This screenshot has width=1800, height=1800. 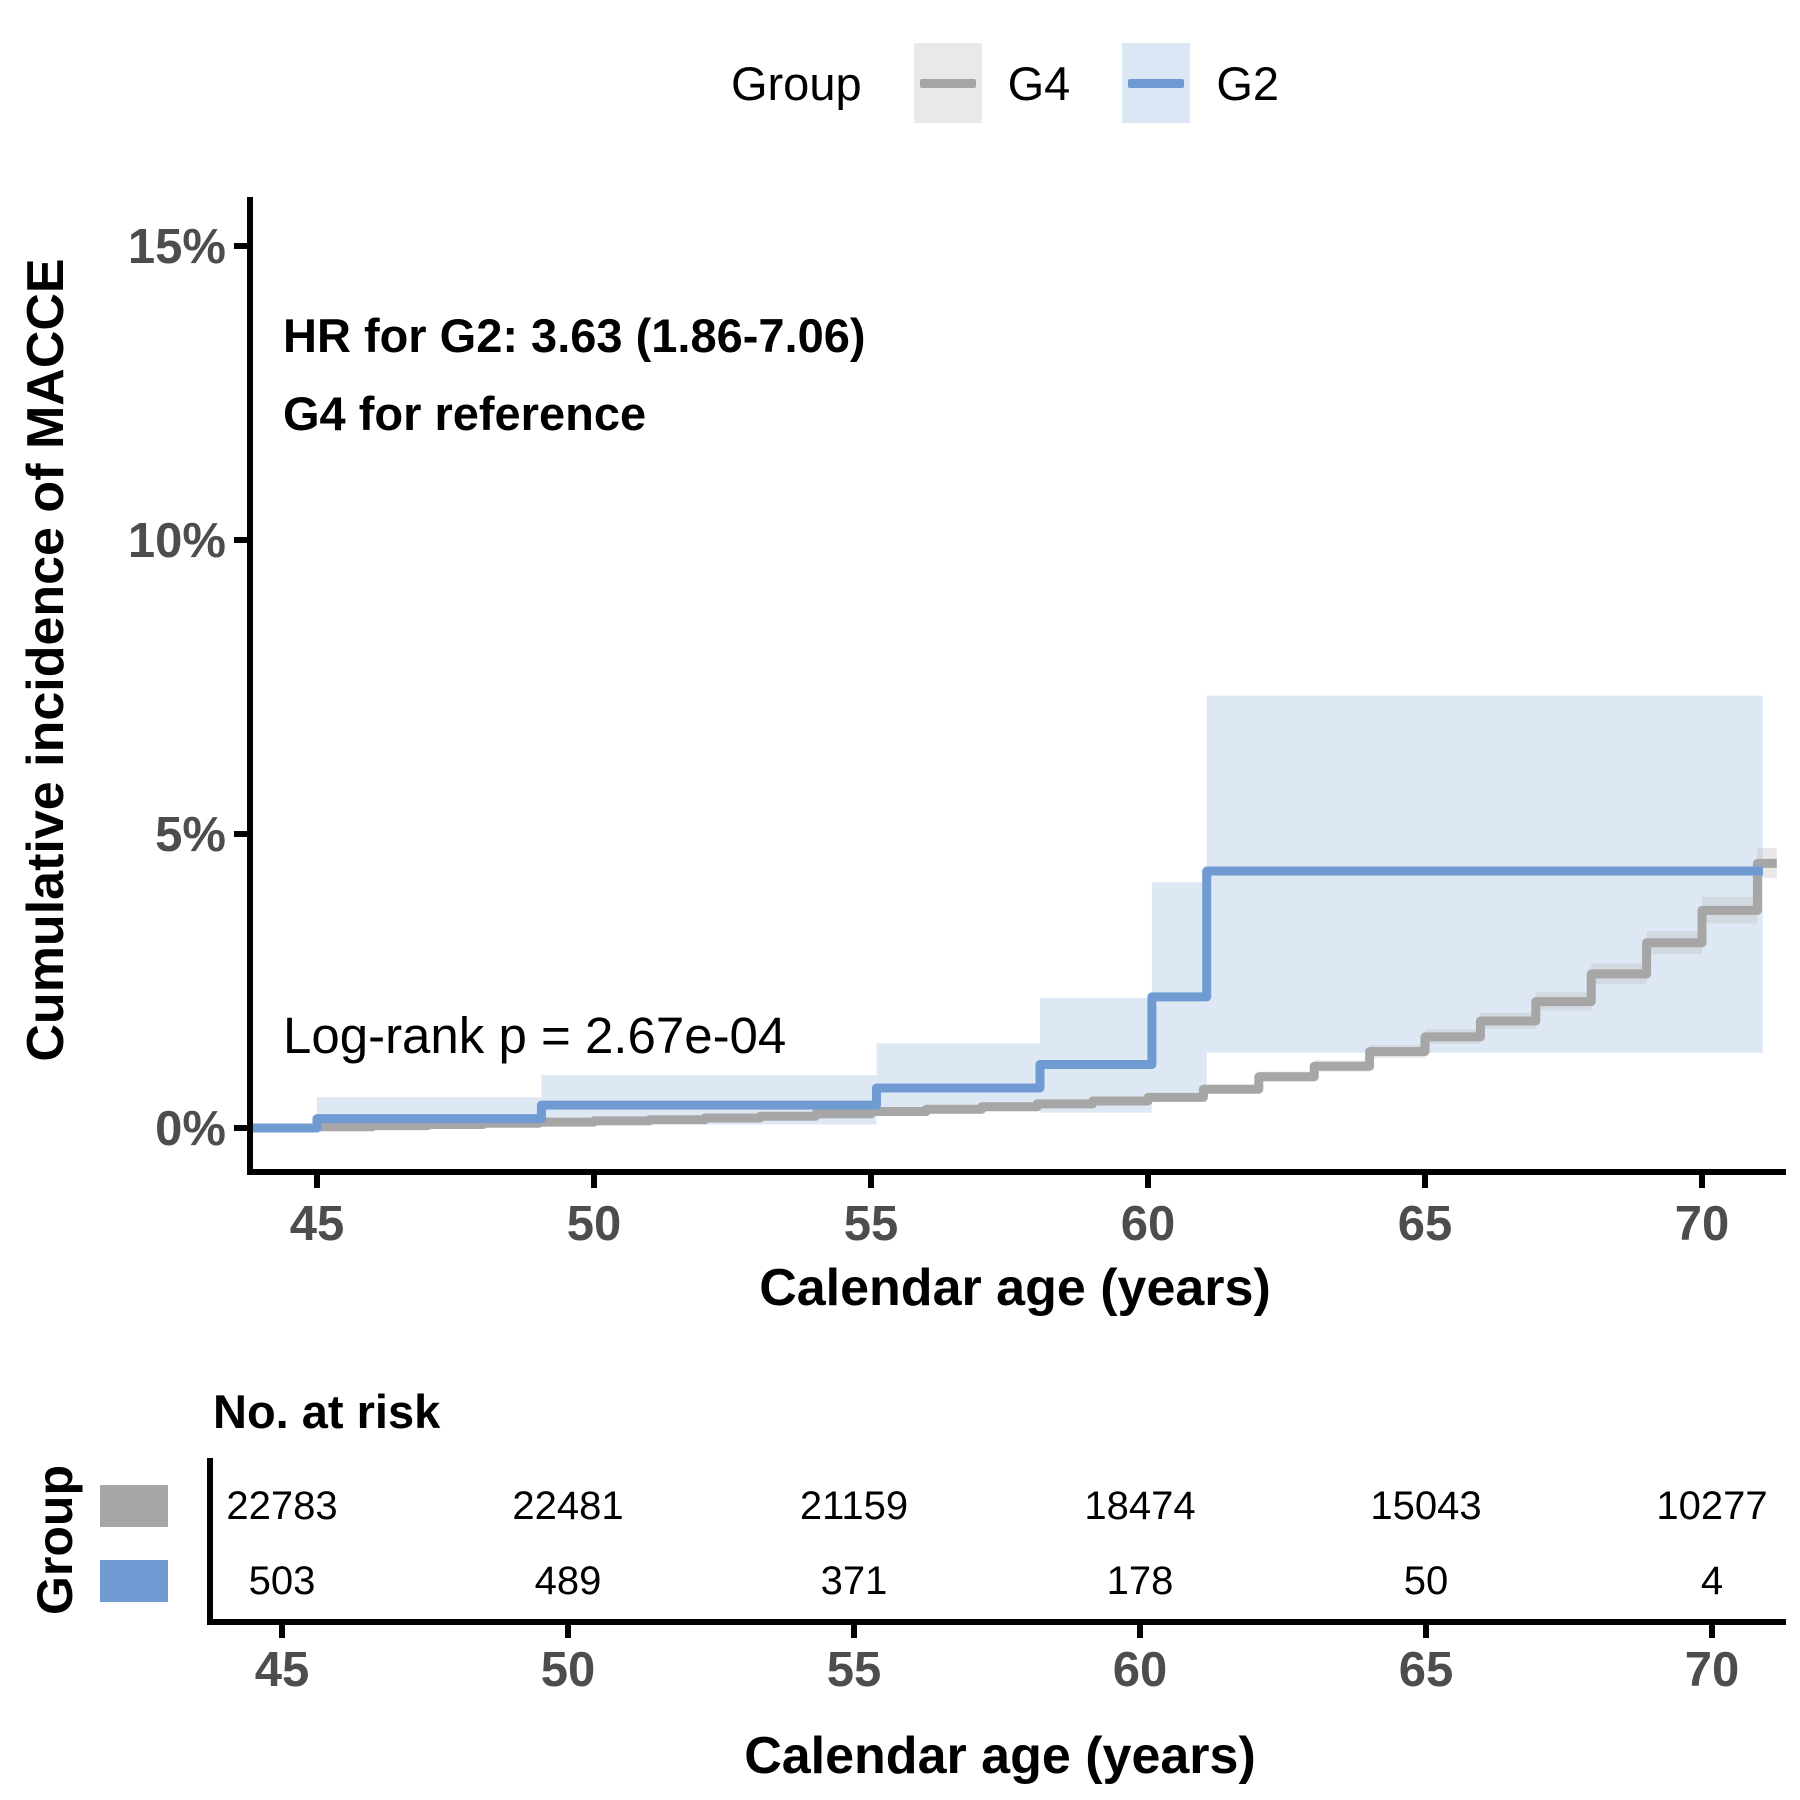 What do you see at coordinates (1712, 1670) in the screenshot?
I see `risk-x-tick-label: 70` at bounding box center [1712, 1670].